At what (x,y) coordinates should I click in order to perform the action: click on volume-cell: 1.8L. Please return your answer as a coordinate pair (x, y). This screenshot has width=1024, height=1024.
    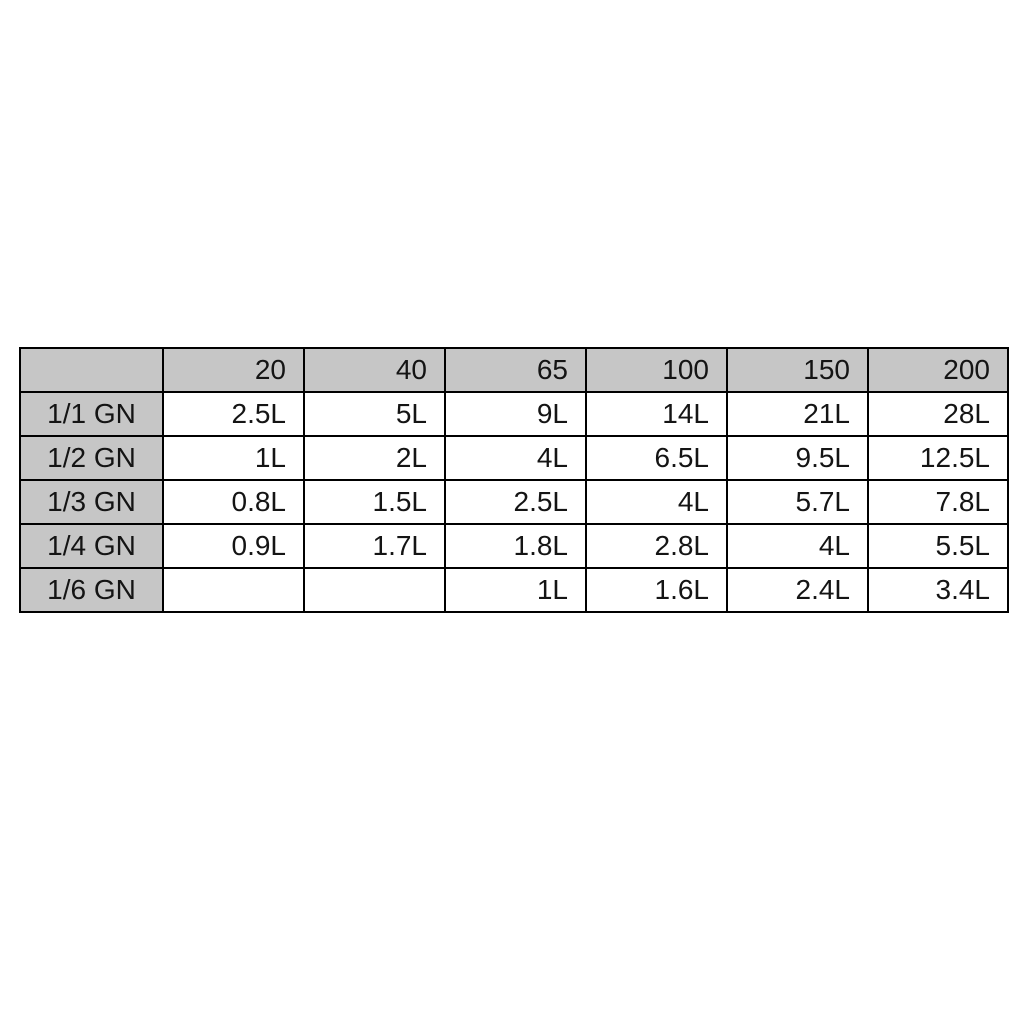
    Looking at the image, I should click on (515, 546).